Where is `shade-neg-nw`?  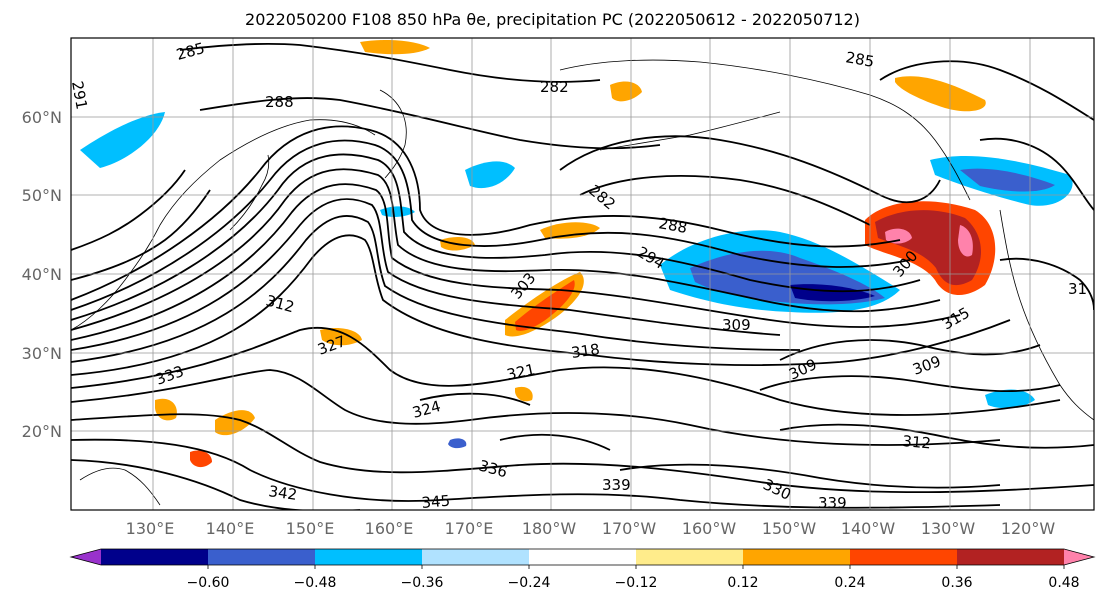
shade-neg-nw is located at coordinates (122, 140).